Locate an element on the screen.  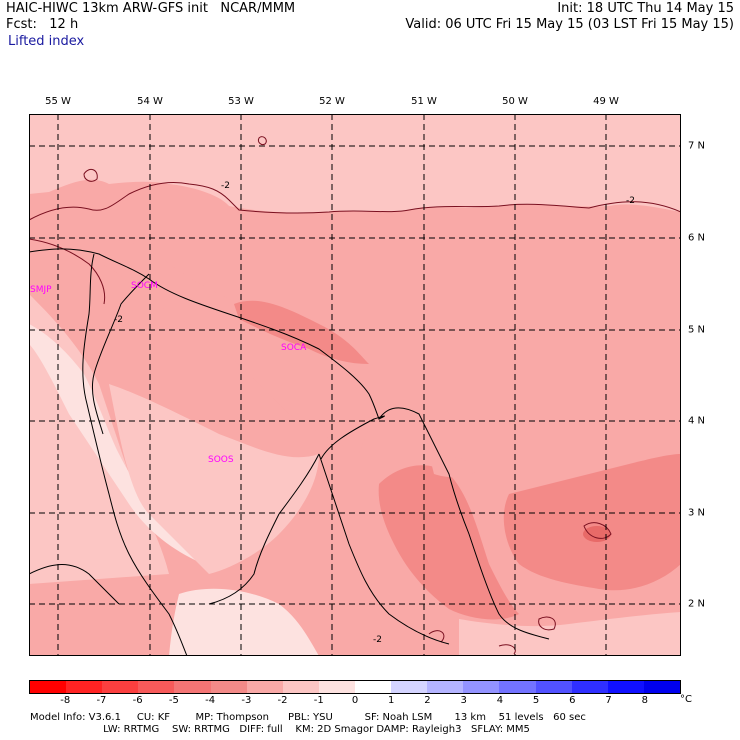
colorbar-tick-label: 0 is located at coordinates (355, 700).